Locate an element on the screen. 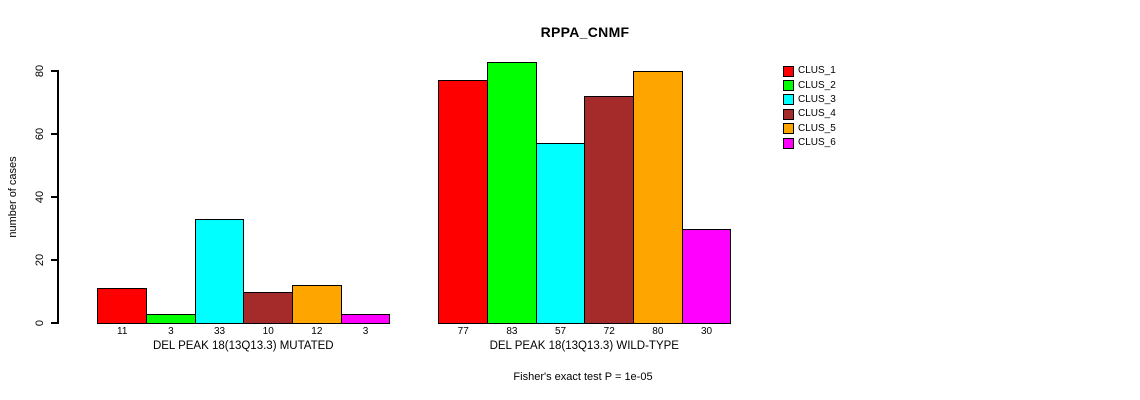  legend: CLUS_1 CLUS_2 CLUS_3 CLUS_4 CLUS_5 CLUS_6 is located at coordinates (809, 107).